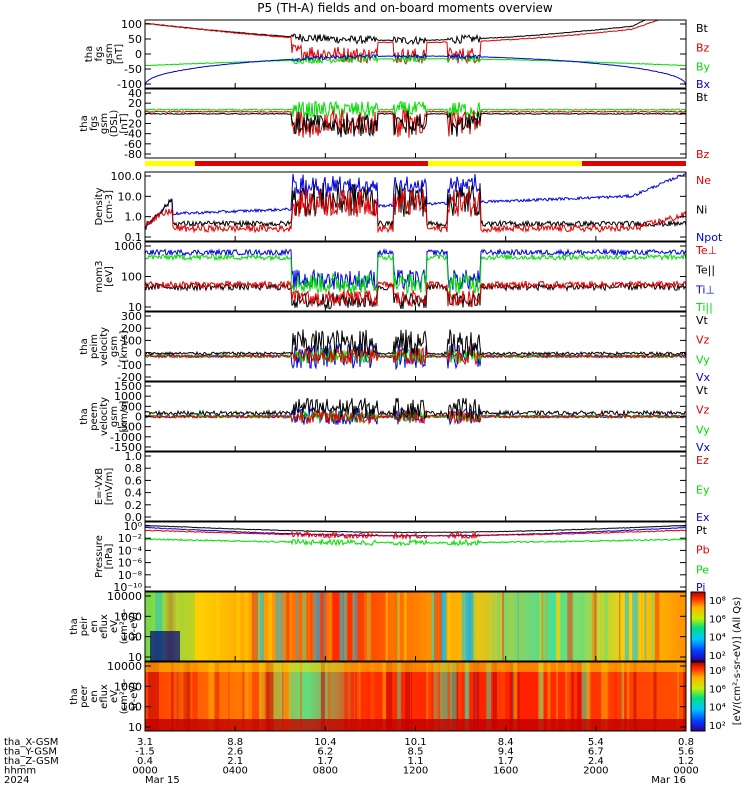 Image resolution: width=750 pixels, height=800 pixels. I want to click on y-axis-label-line: E=-VxB, so click(99, 486).